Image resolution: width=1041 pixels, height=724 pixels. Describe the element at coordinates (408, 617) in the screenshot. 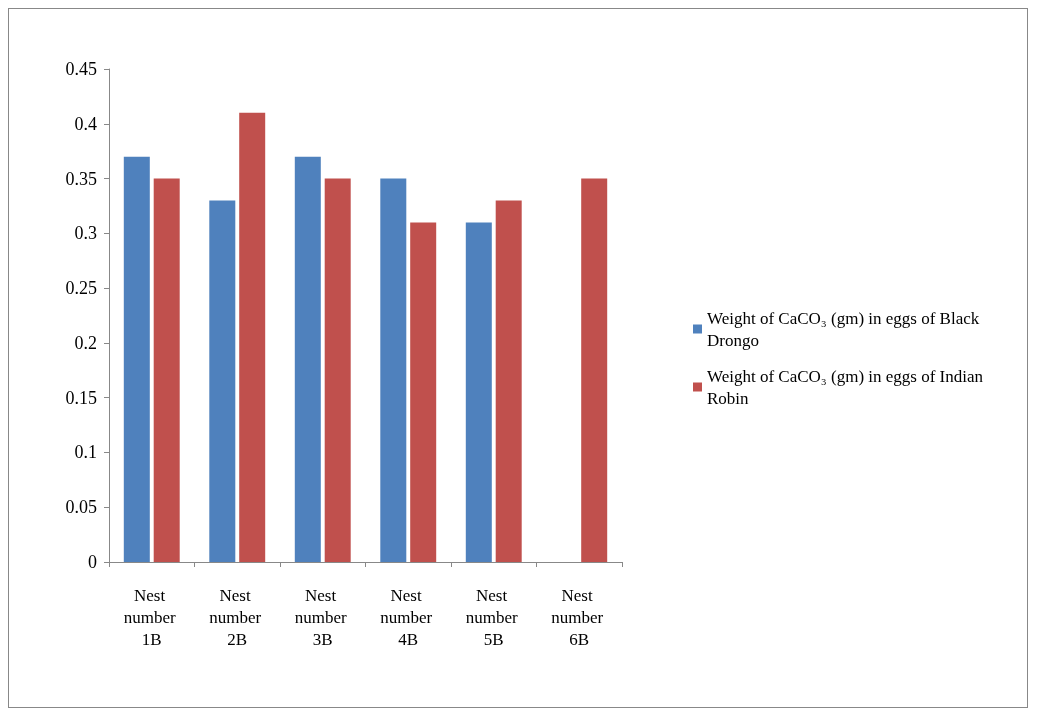

I see `x-tick-label: Nest number 4B` at that location.